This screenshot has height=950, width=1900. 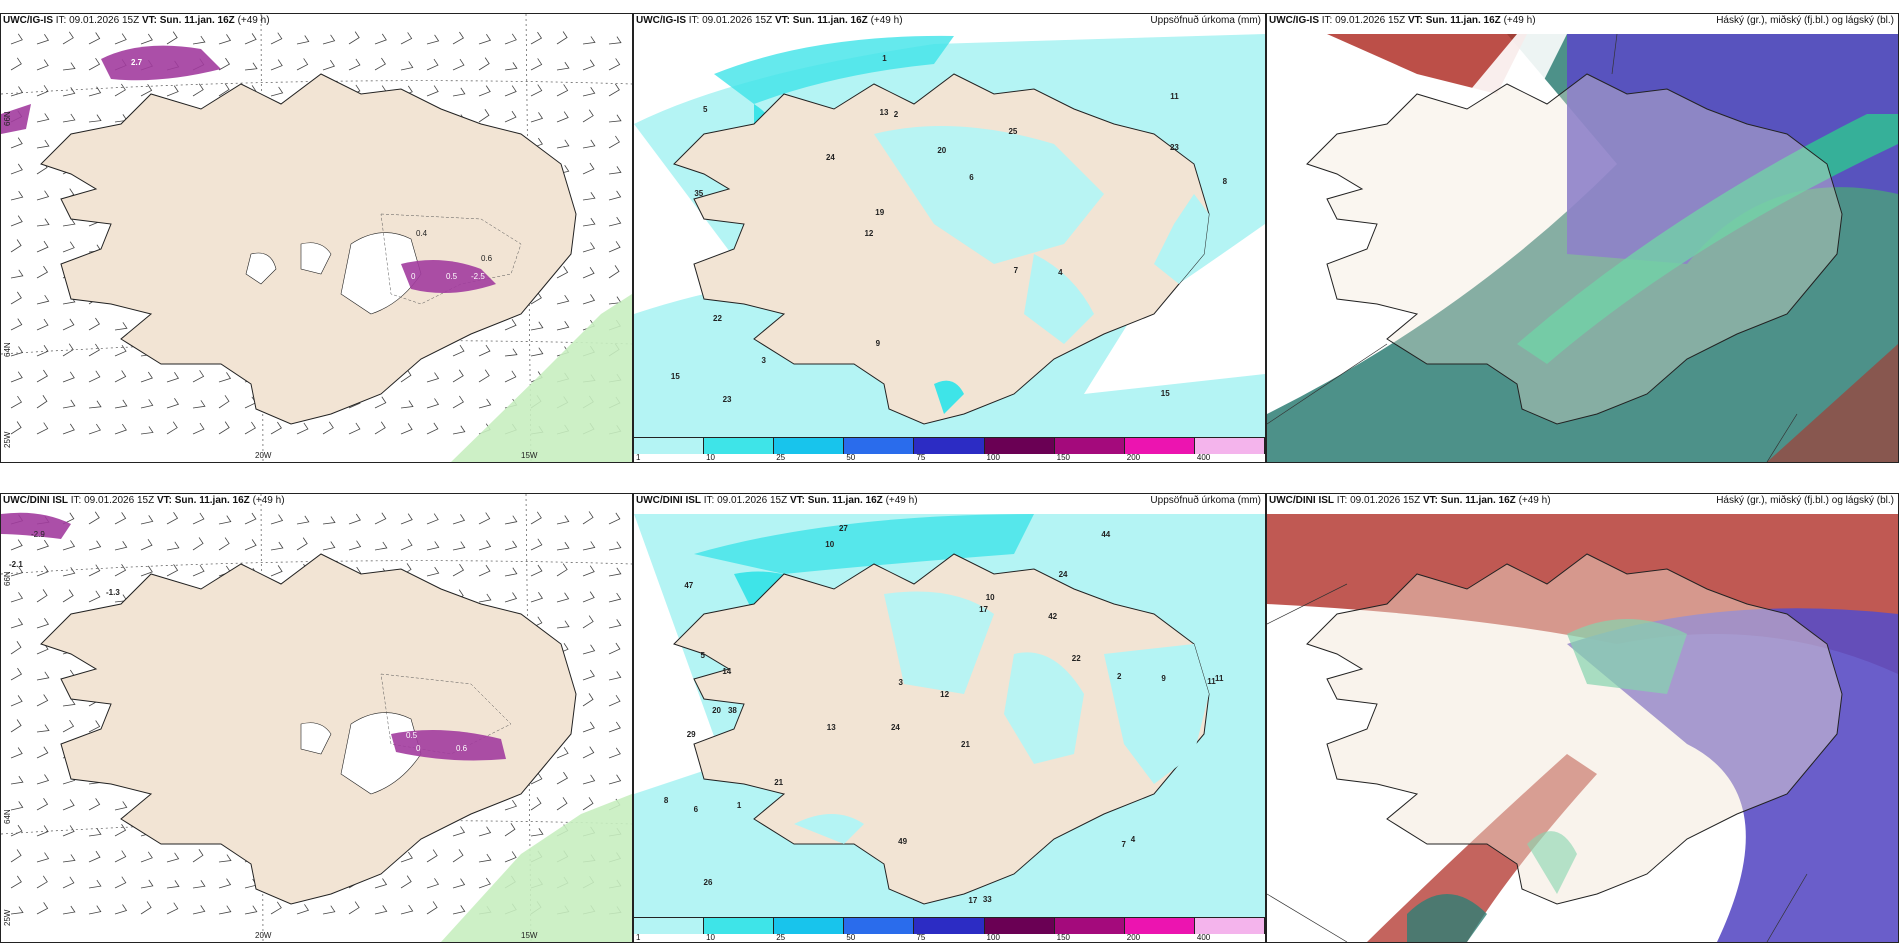 I want to click on colorbar-tick: 100, so click(x=993, y=937).